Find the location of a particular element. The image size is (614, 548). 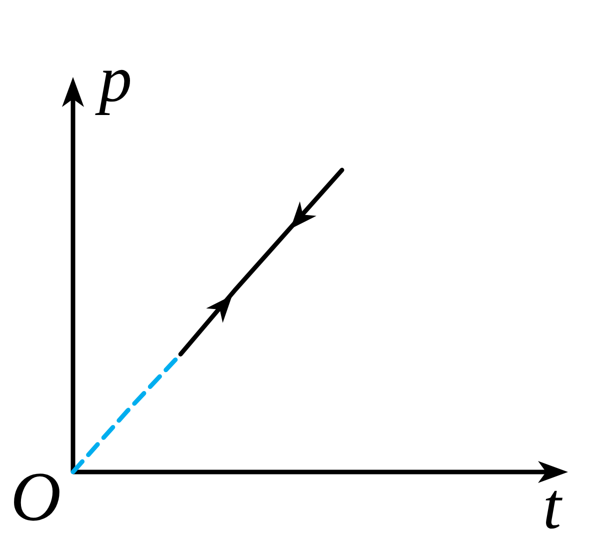

x-axis-title: t is located at coordinates (552, 506).